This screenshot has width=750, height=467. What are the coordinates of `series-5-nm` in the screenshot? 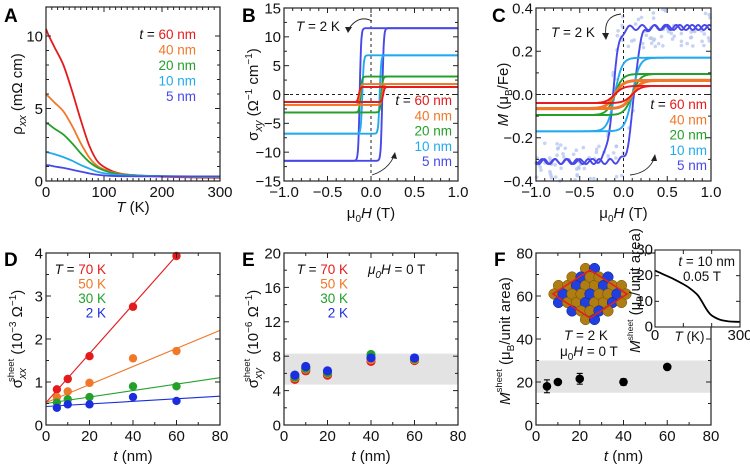 It's located at (132, 171).